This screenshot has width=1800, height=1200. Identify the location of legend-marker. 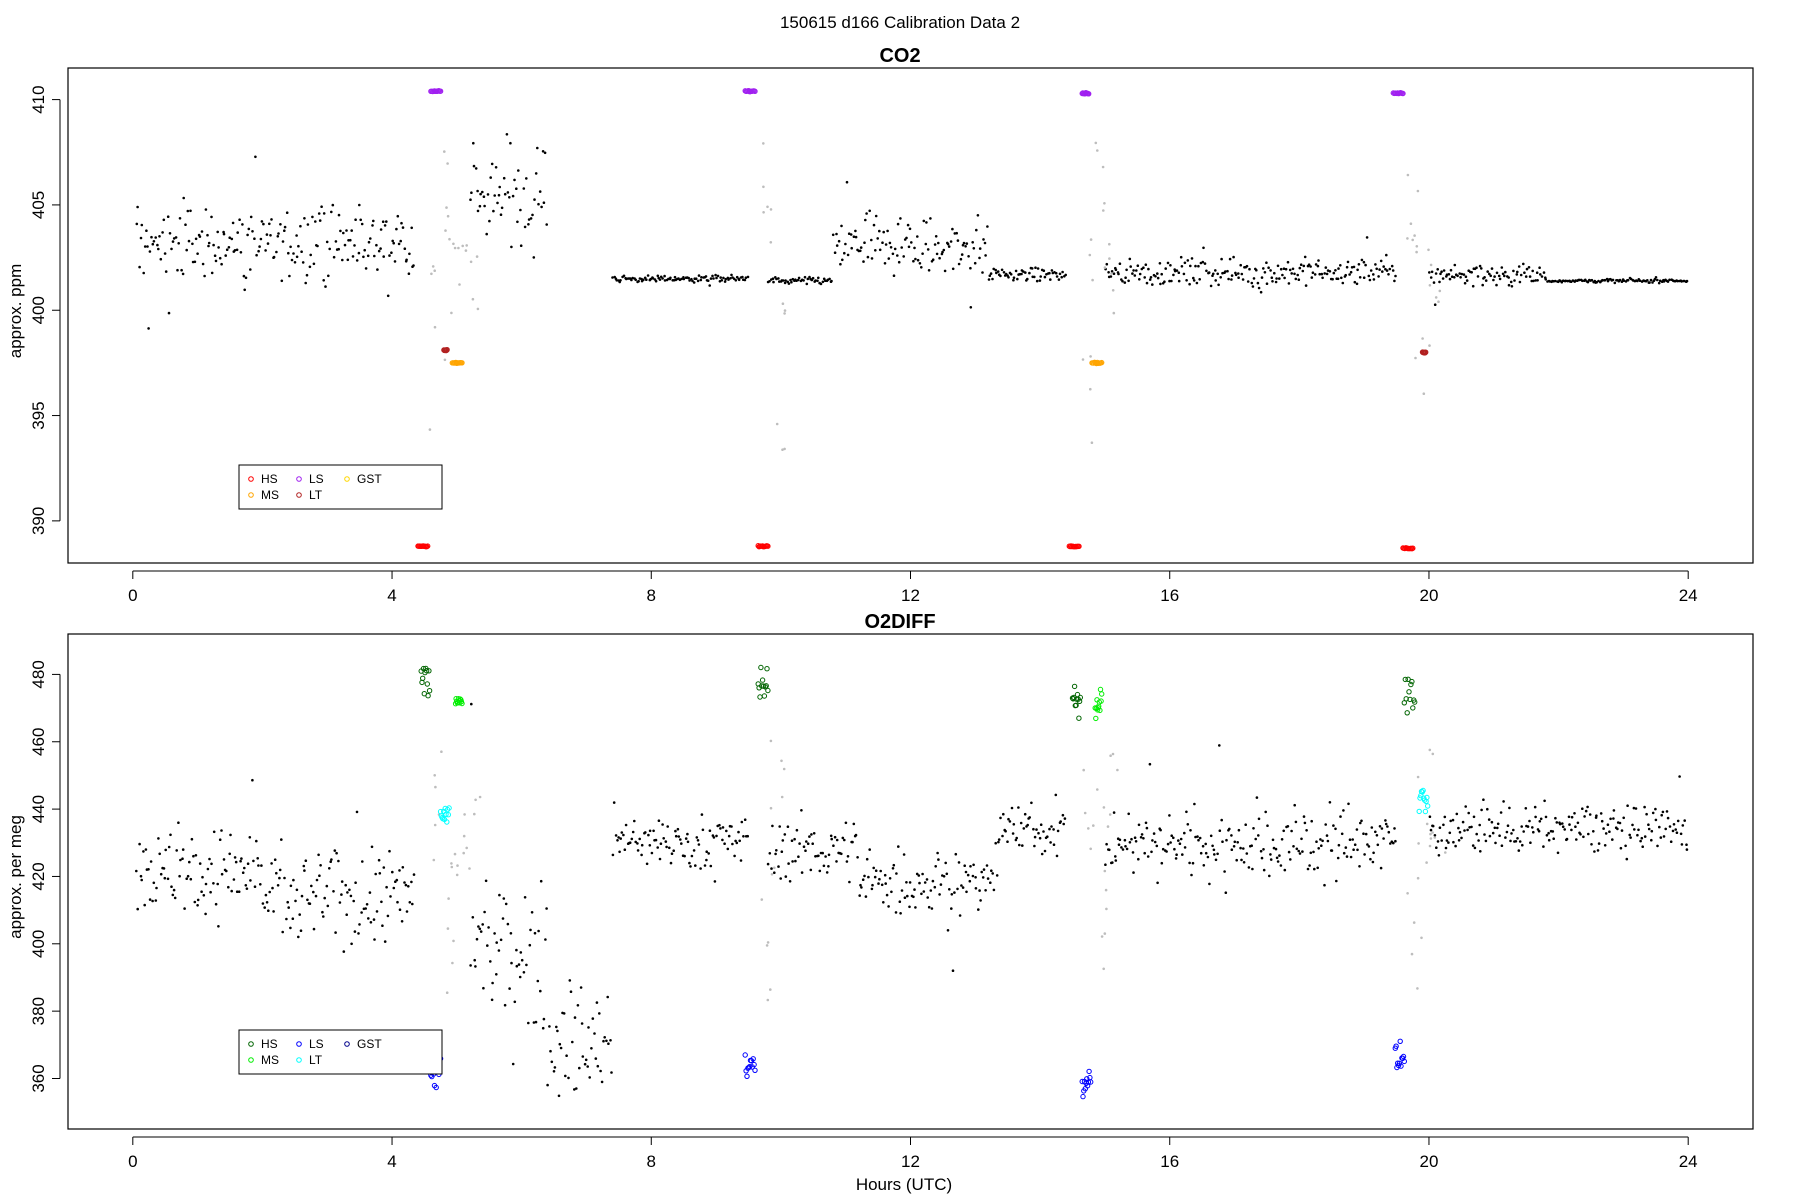
(251, 495).